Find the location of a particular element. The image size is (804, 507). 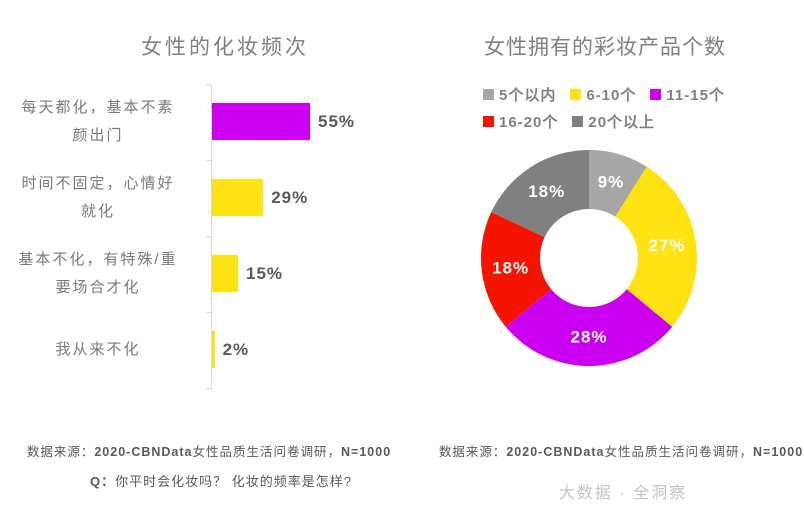

category-label-line: 要场合才化 is located at coordinates (98, 287).